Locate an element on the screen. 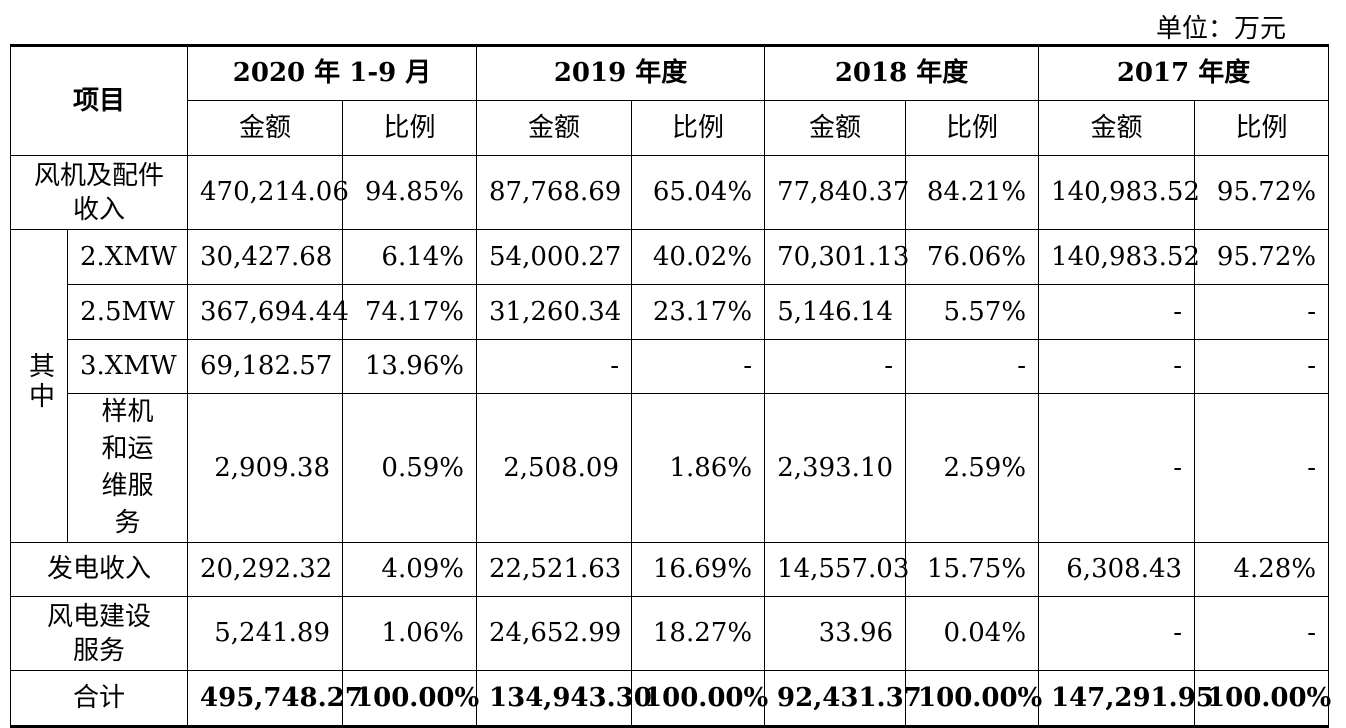 The image size is (1346, 728). ratio-cell: 16.69% is located at coordinates (698, 569).